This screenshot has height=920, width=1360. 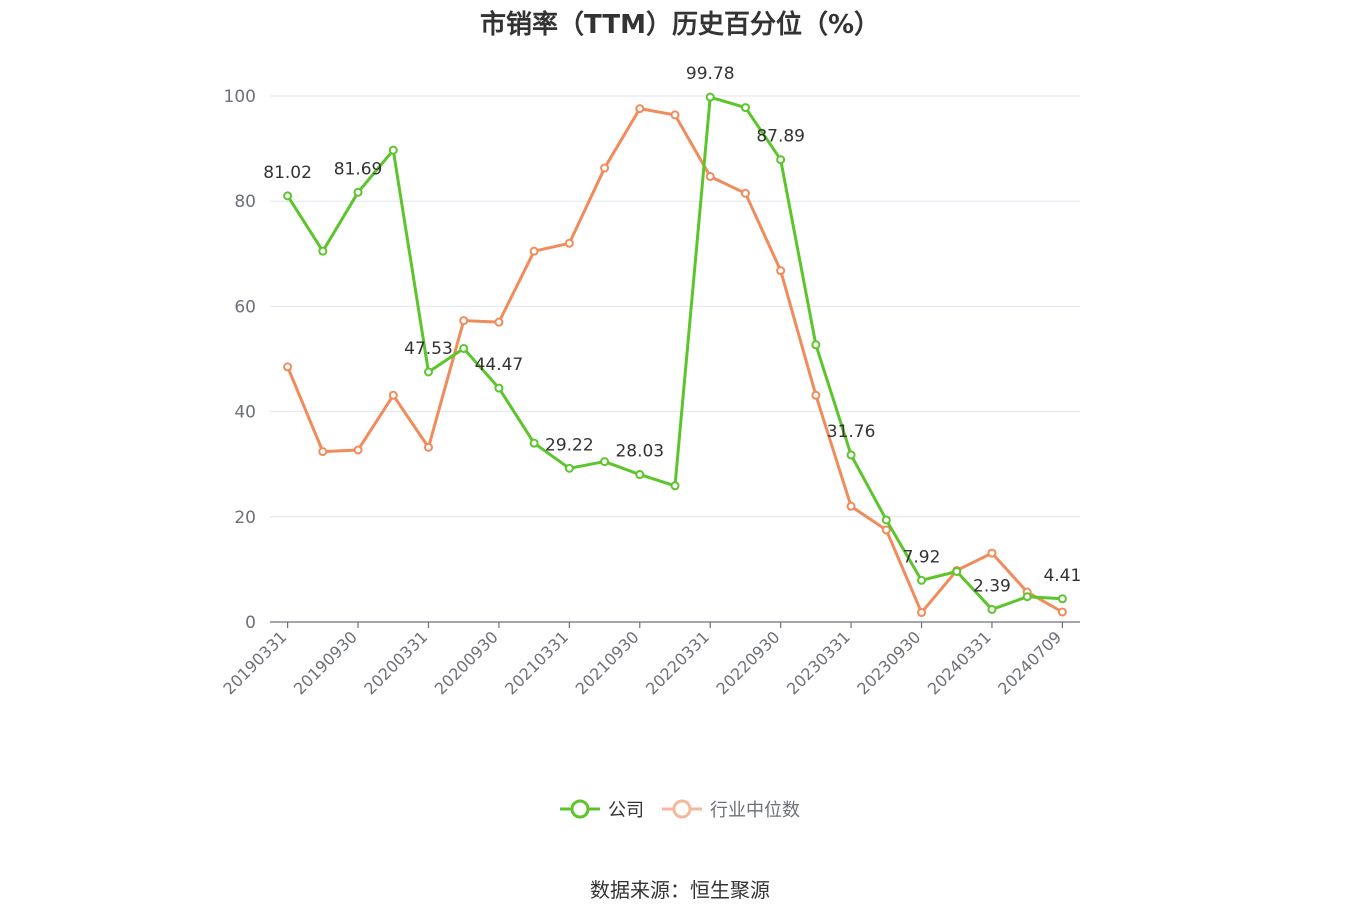 What do you see at coordinates (851, 432) in the screenshot?
I see `data-label-company-20230331: 31.76` at bounding box center [851, 432].